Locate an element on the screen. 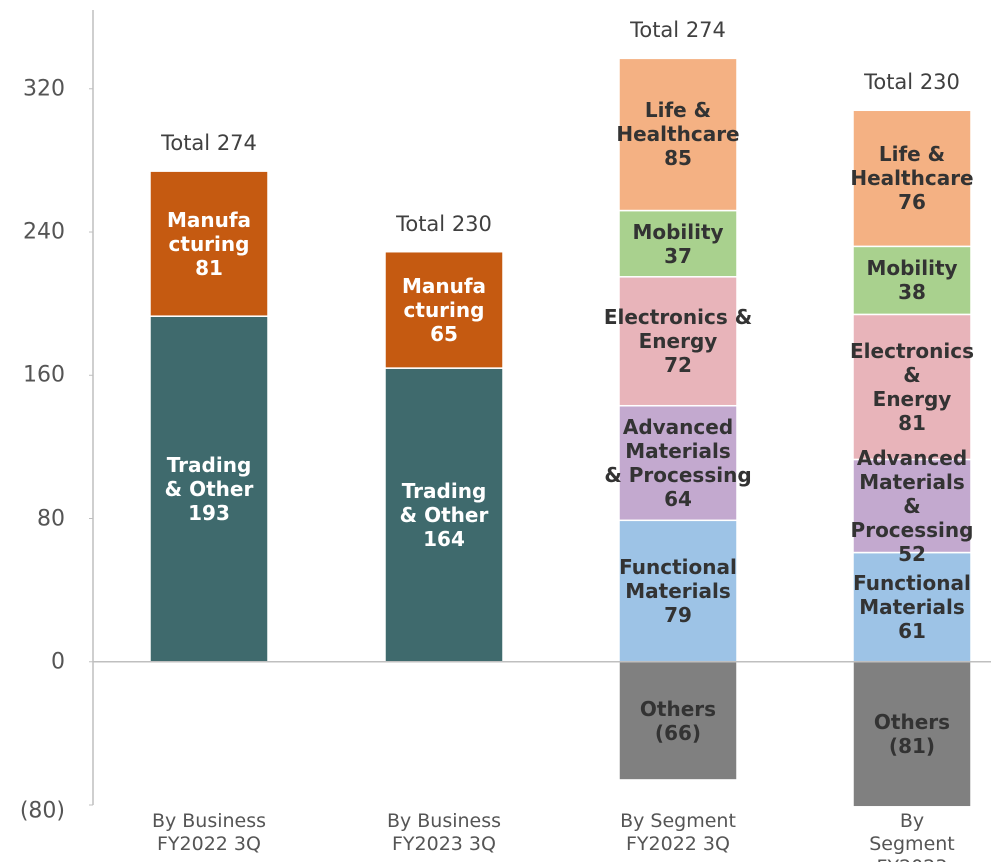  data-label: Mobility 37 is located at coordinates (677, 244).